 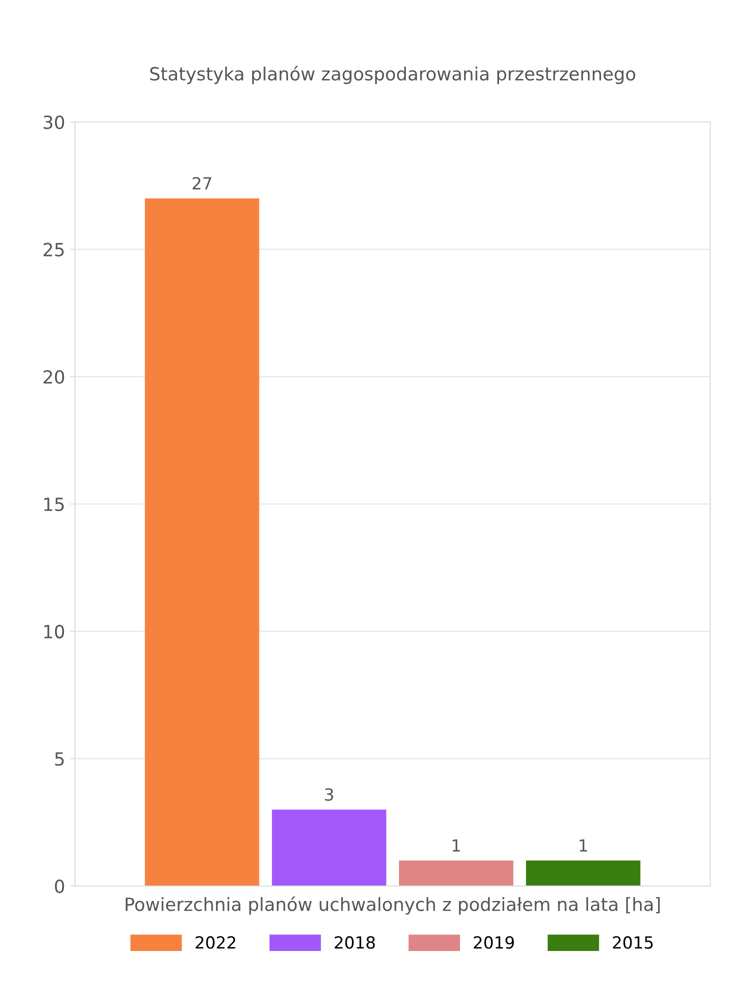 I want to click on legend-label: 2022, so click(x=216, y=942).